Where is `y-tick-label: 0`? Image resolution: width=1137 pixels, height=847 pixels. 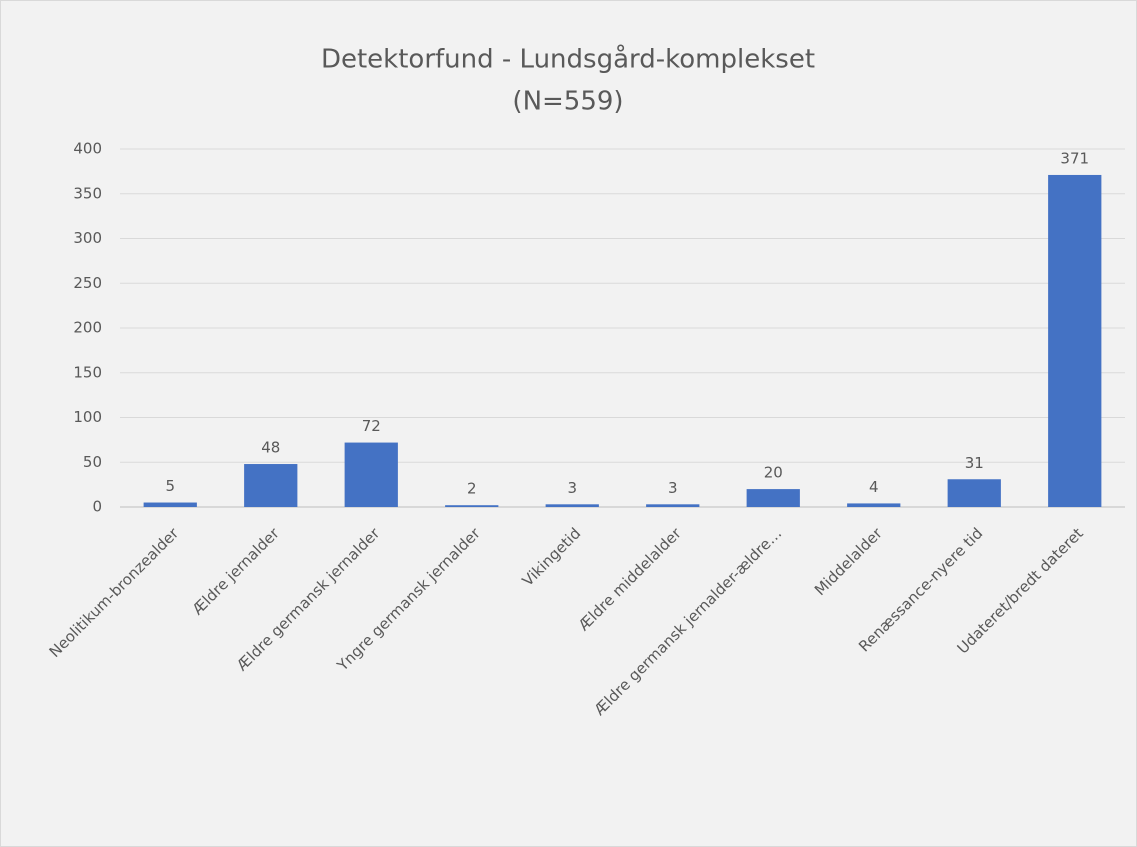 y-tick-label: 0 is located at coordinates (97, 507).